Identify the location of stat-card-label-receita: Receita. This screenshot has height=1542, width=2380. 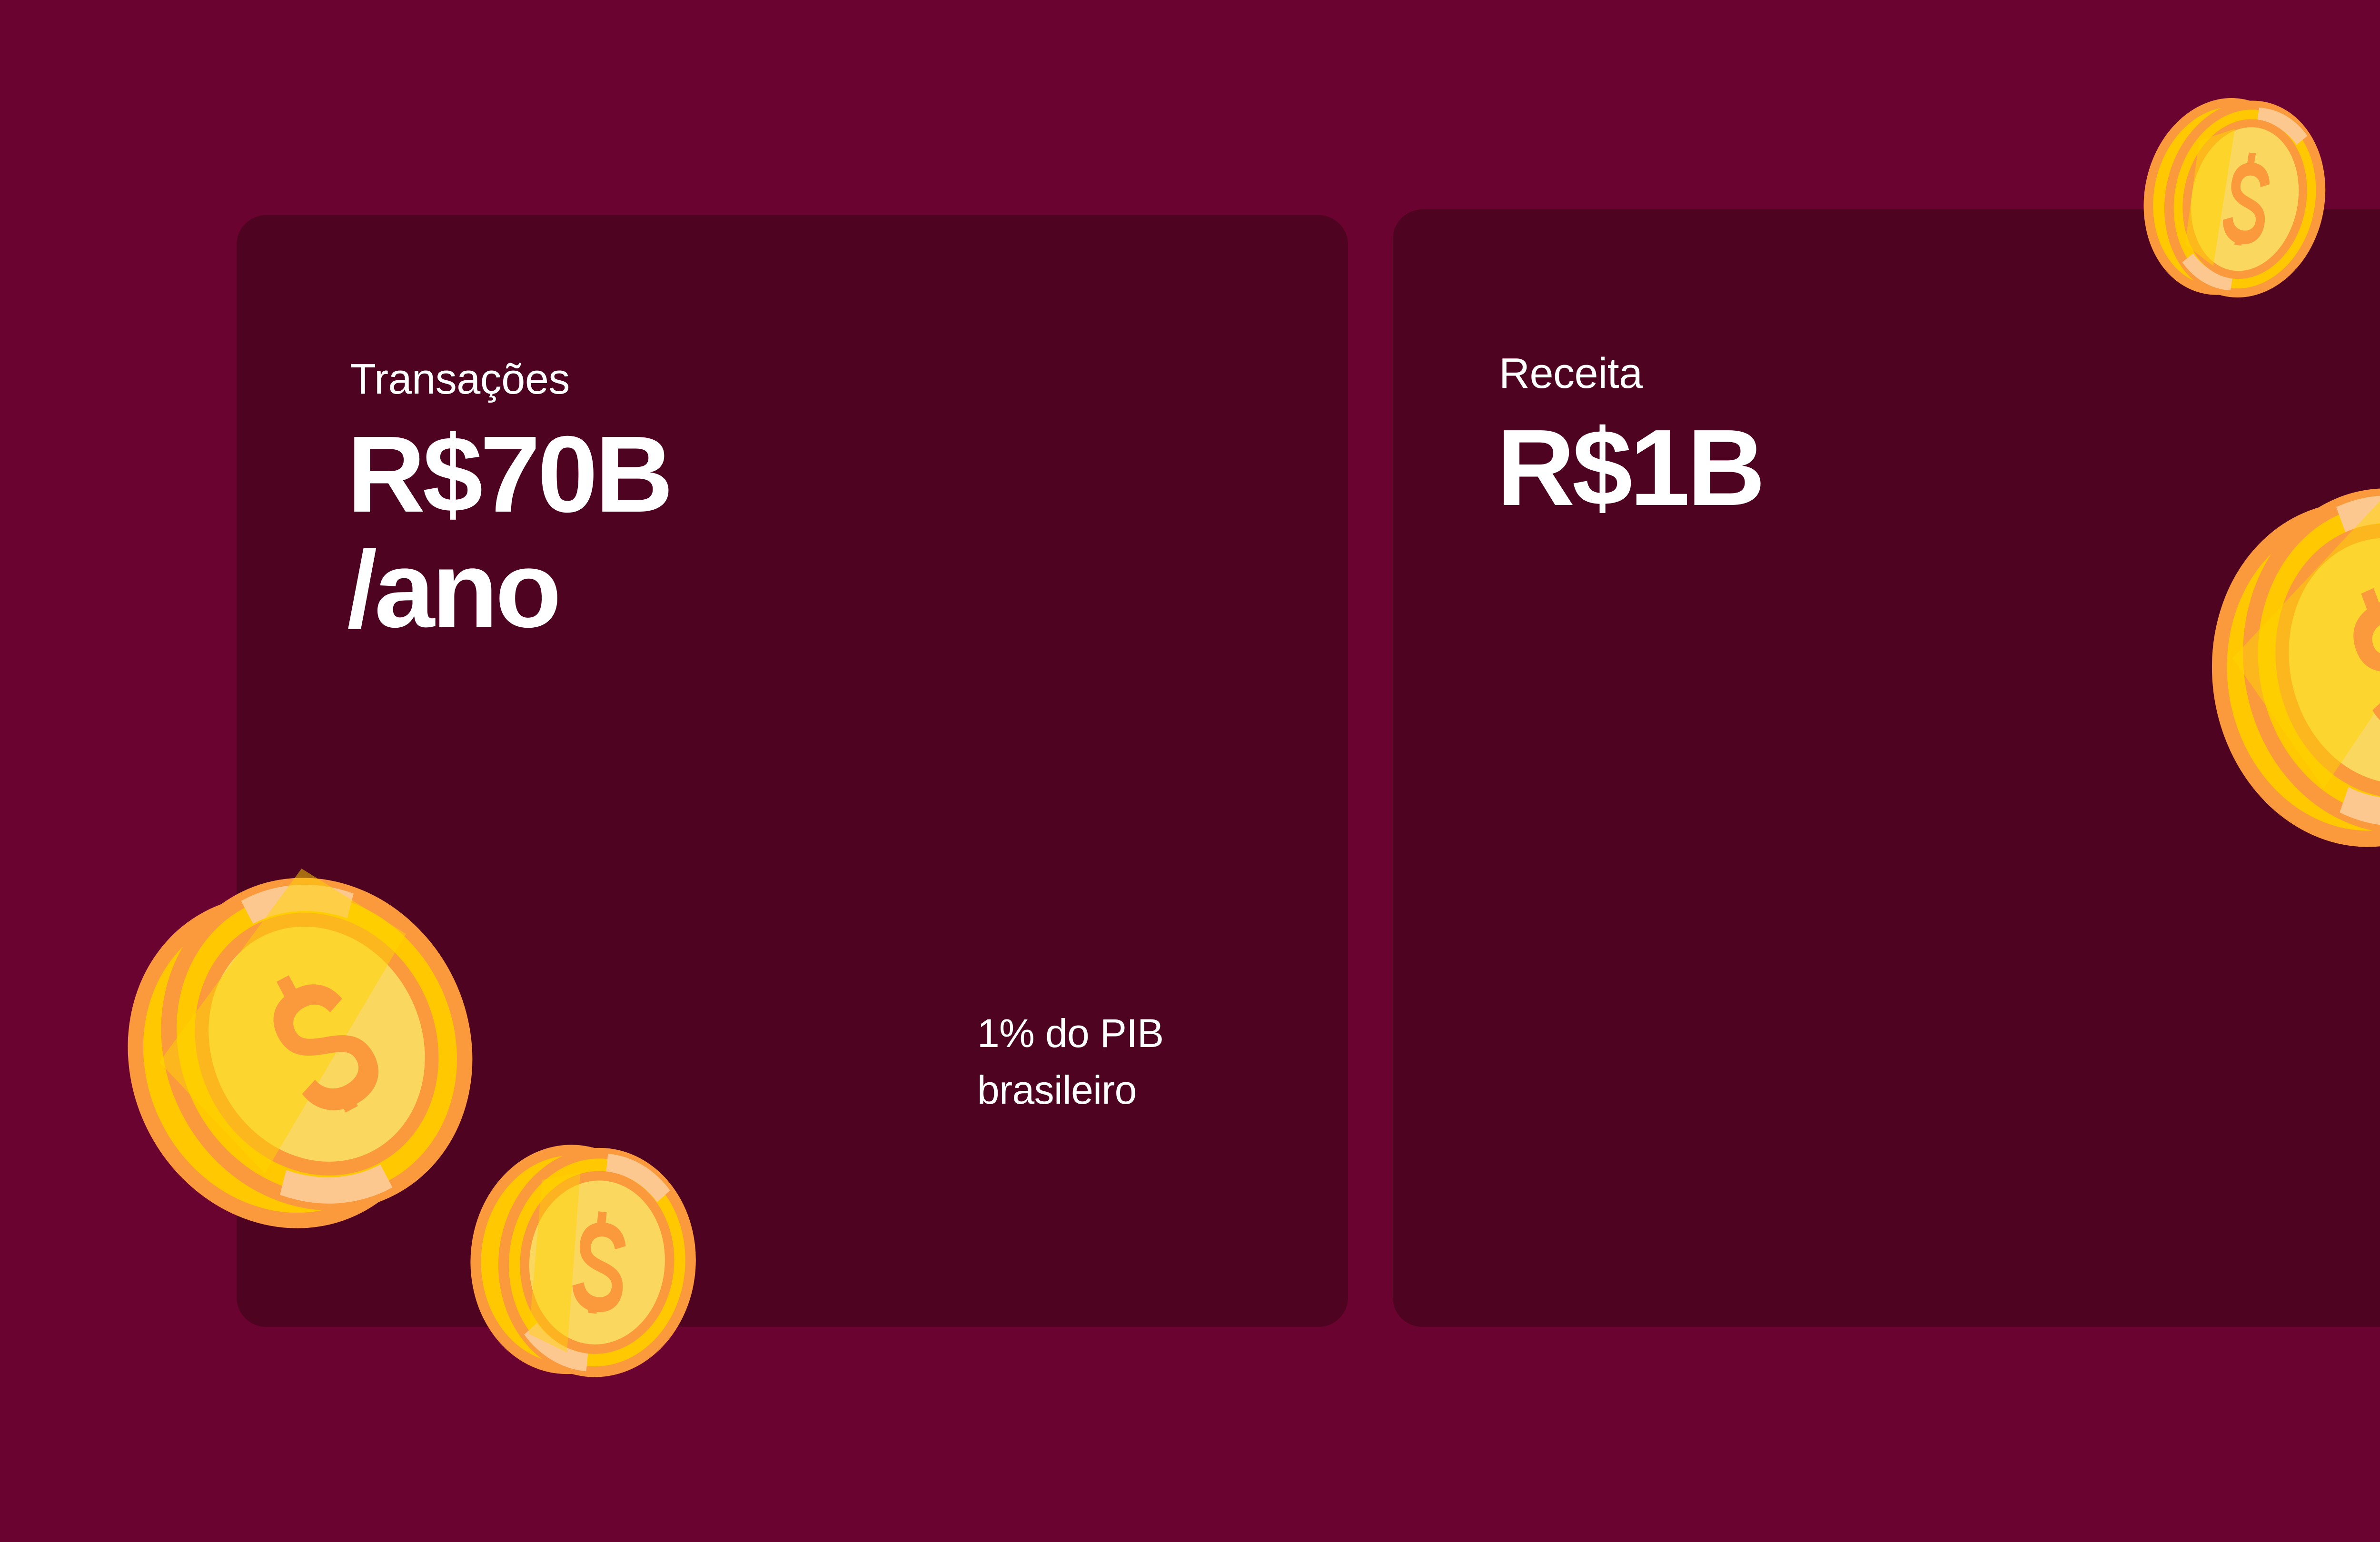
(1571, 373).